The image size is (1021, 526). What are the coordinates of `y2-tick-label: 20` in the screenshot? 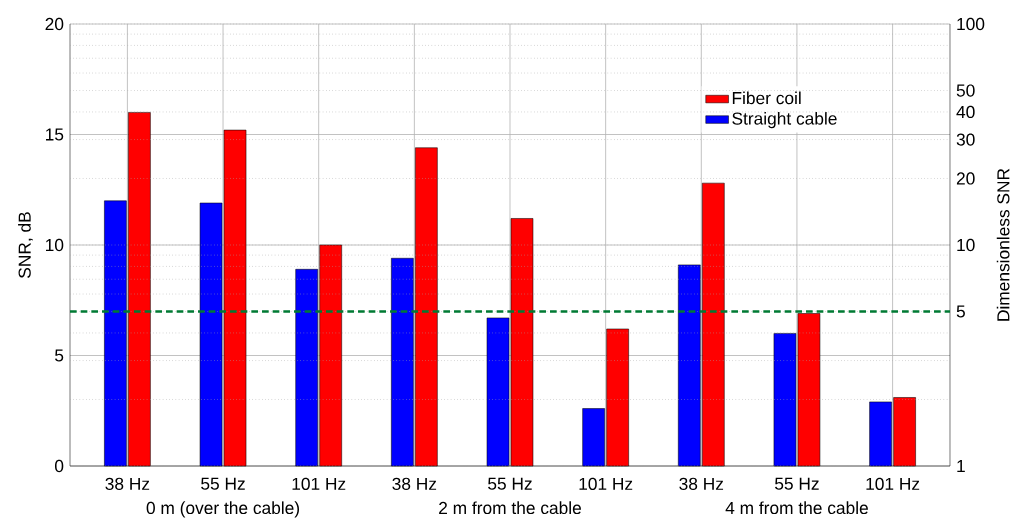 It's located at (965, 178).